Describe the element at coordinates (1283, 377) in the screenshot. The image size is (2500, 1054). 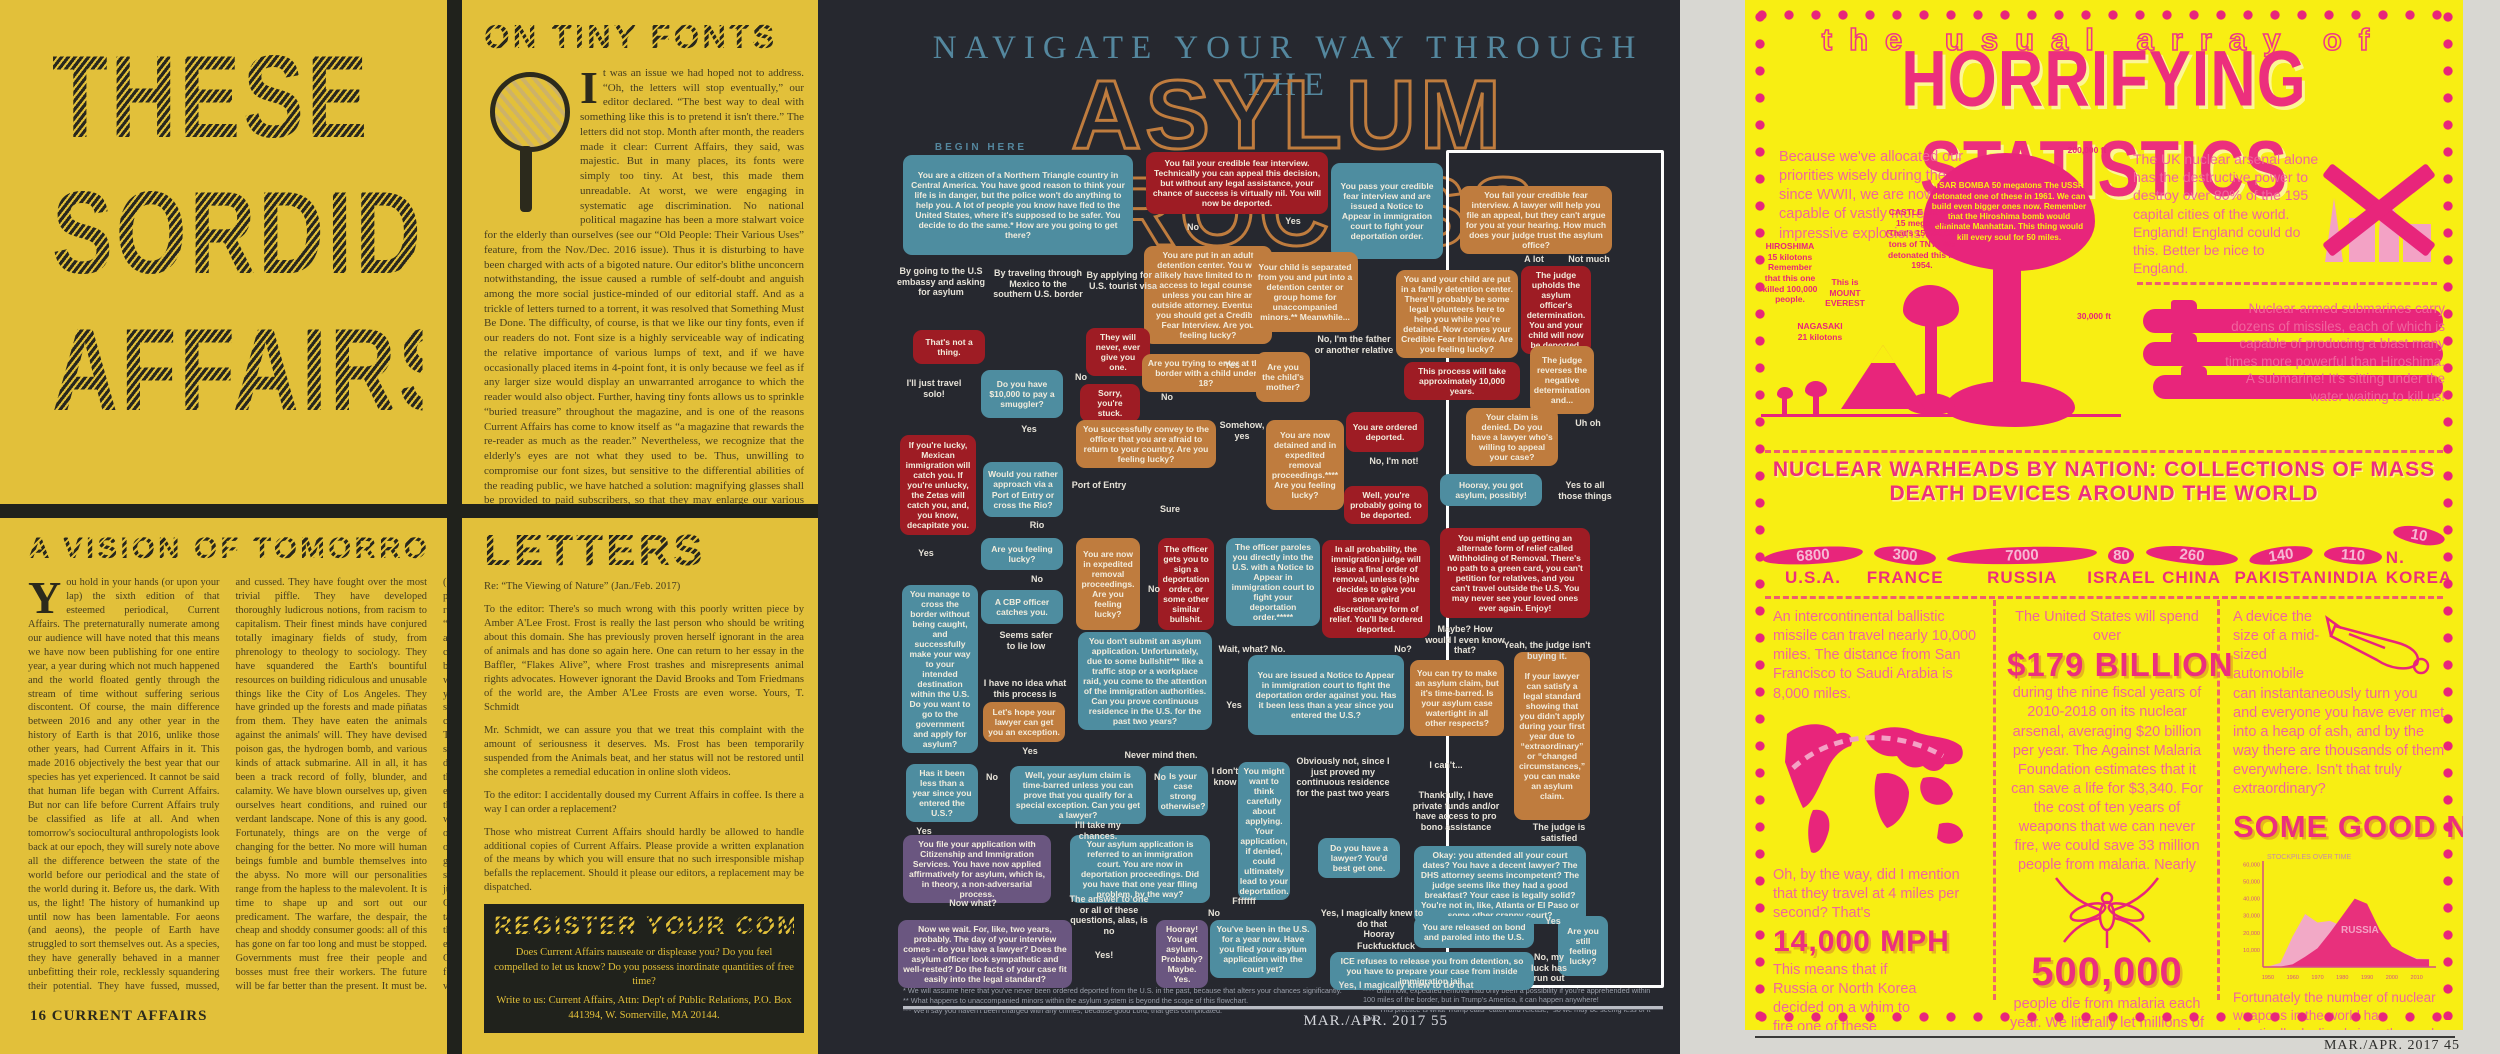
I see `flow-node: Are you the child's mother?` at that location.